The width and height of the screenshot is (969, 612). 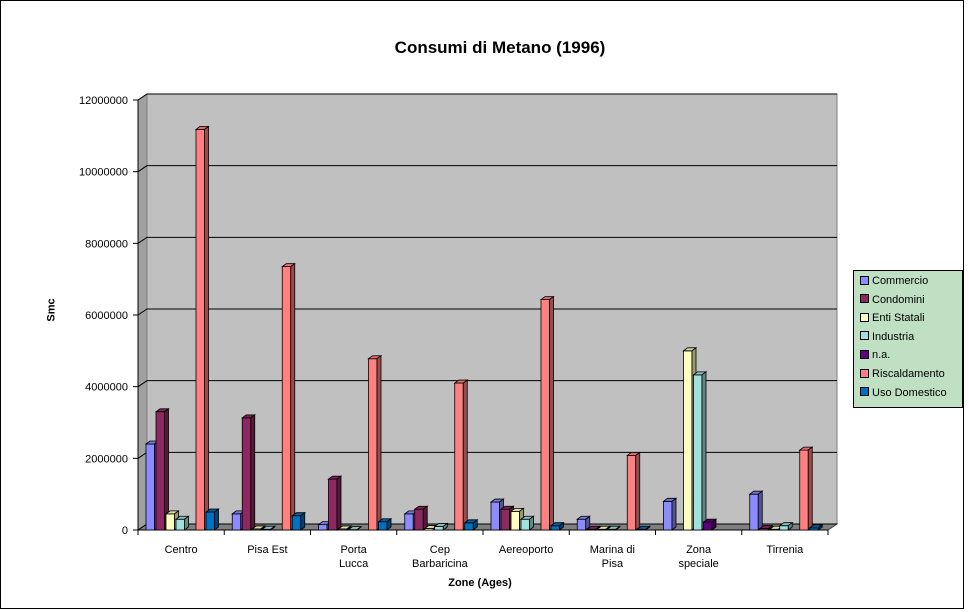 I want to click on x-tick-label: speciale, so click(x=698, y=564).